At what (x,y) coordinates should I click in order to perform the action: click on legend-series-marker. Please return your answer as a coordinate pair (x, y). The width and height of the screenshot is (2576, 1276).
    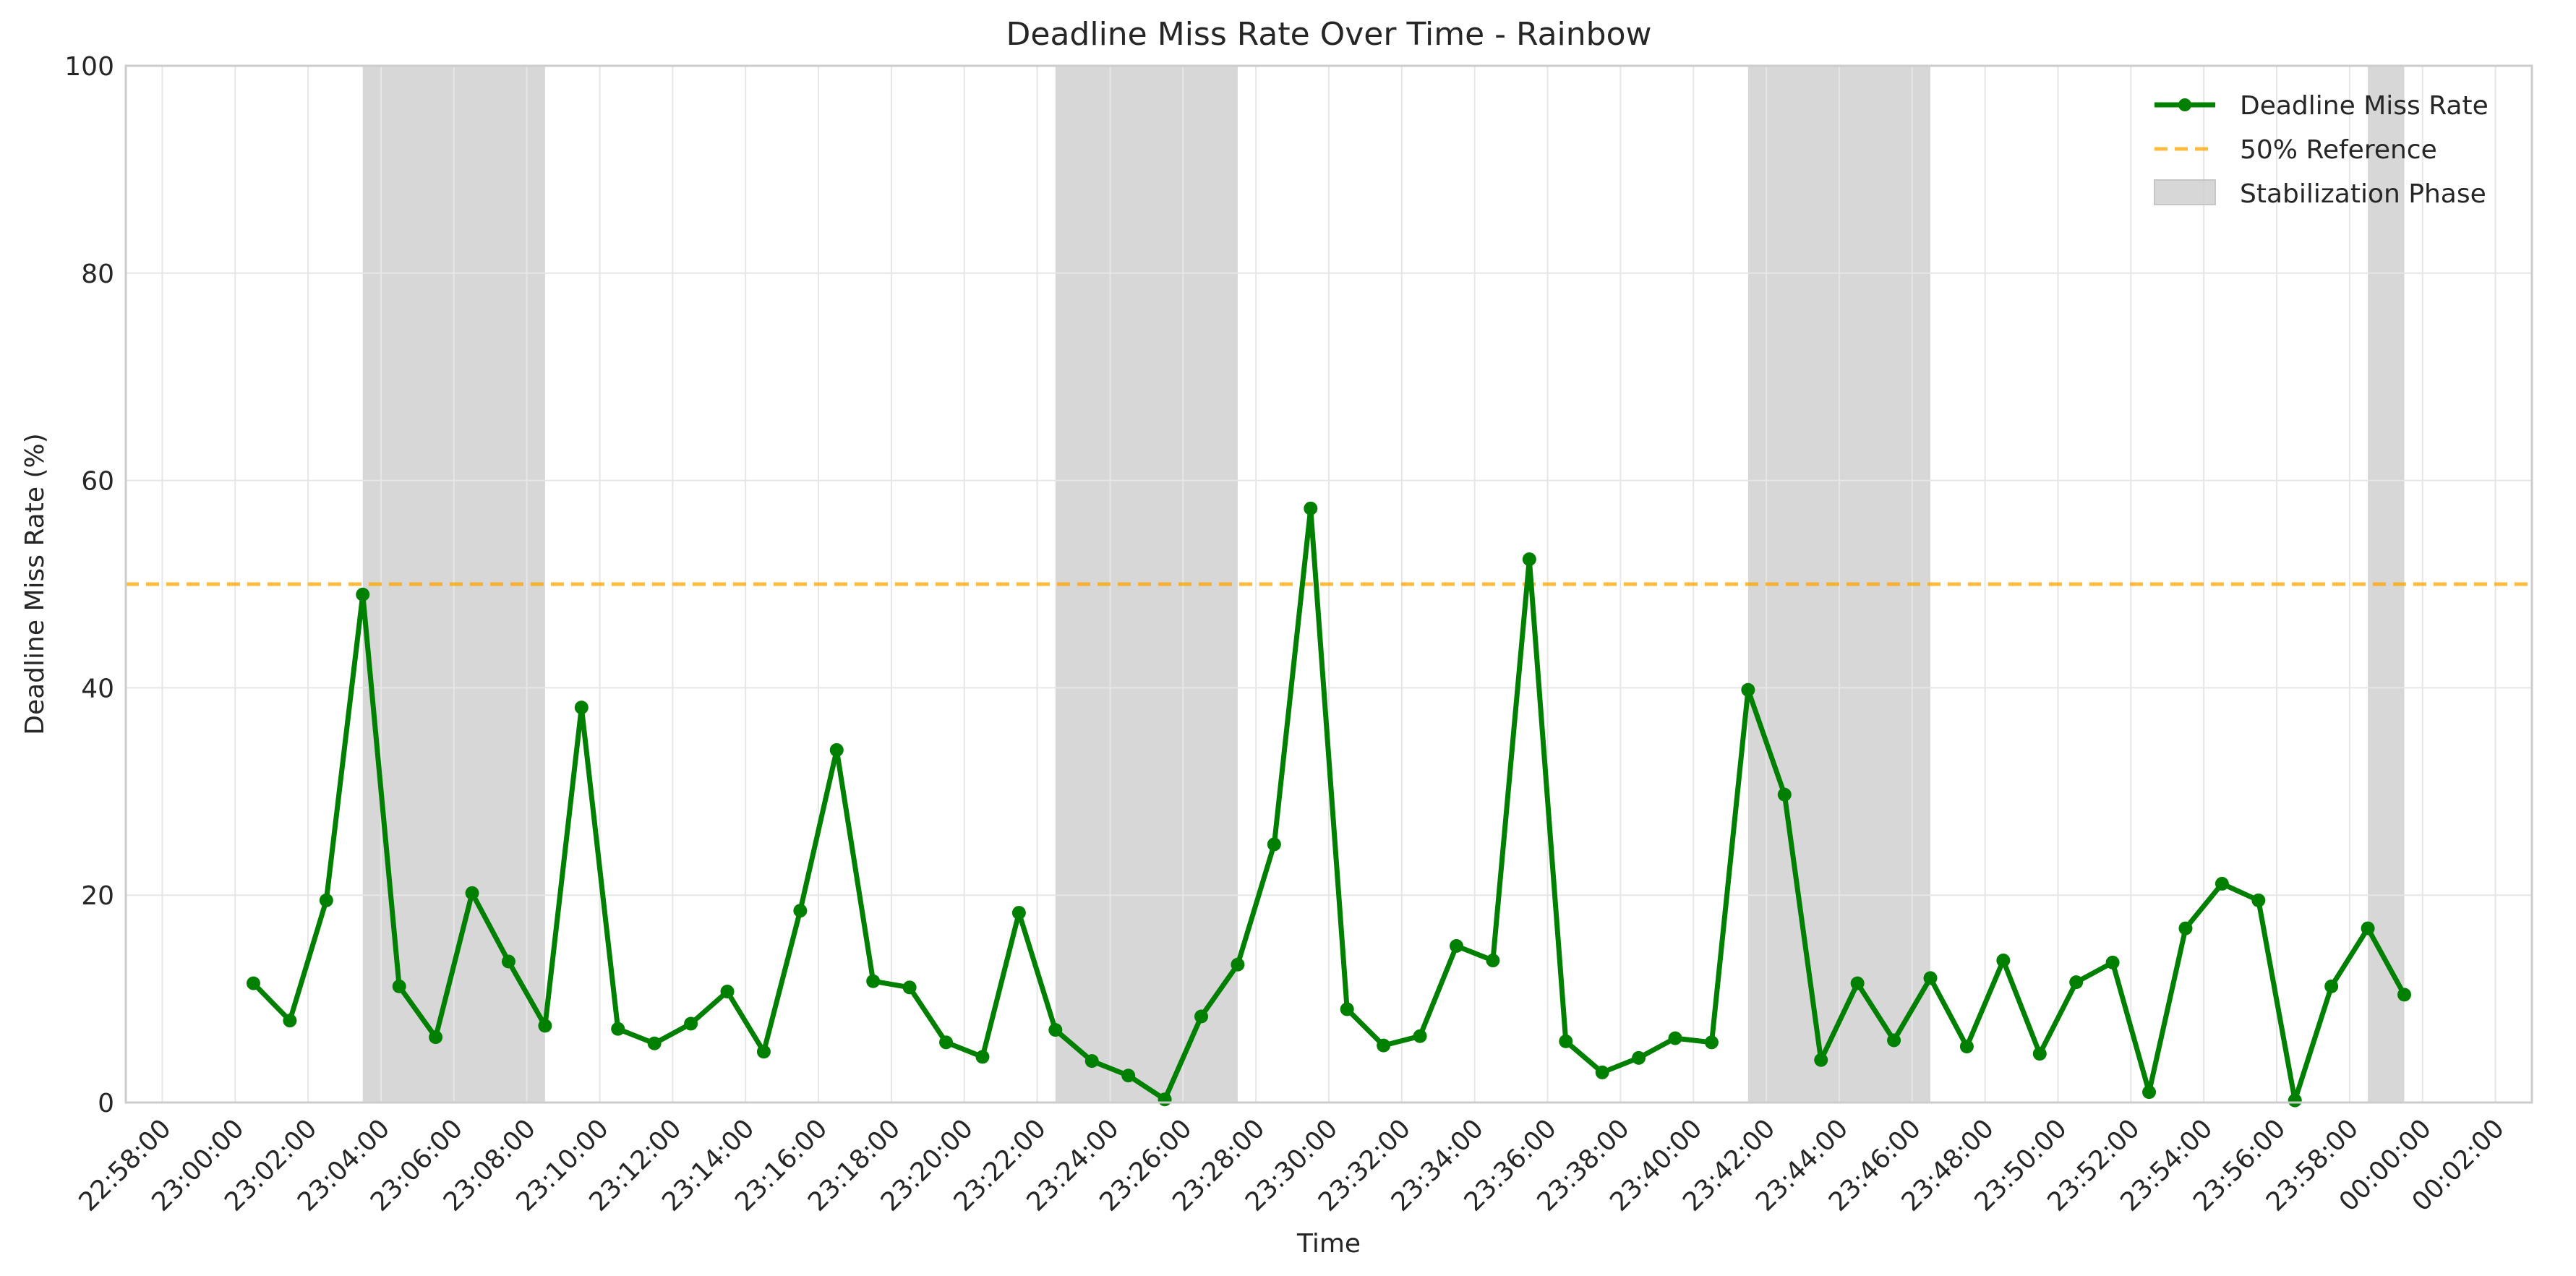
    Looking at the image, I should click on (2184, 104).